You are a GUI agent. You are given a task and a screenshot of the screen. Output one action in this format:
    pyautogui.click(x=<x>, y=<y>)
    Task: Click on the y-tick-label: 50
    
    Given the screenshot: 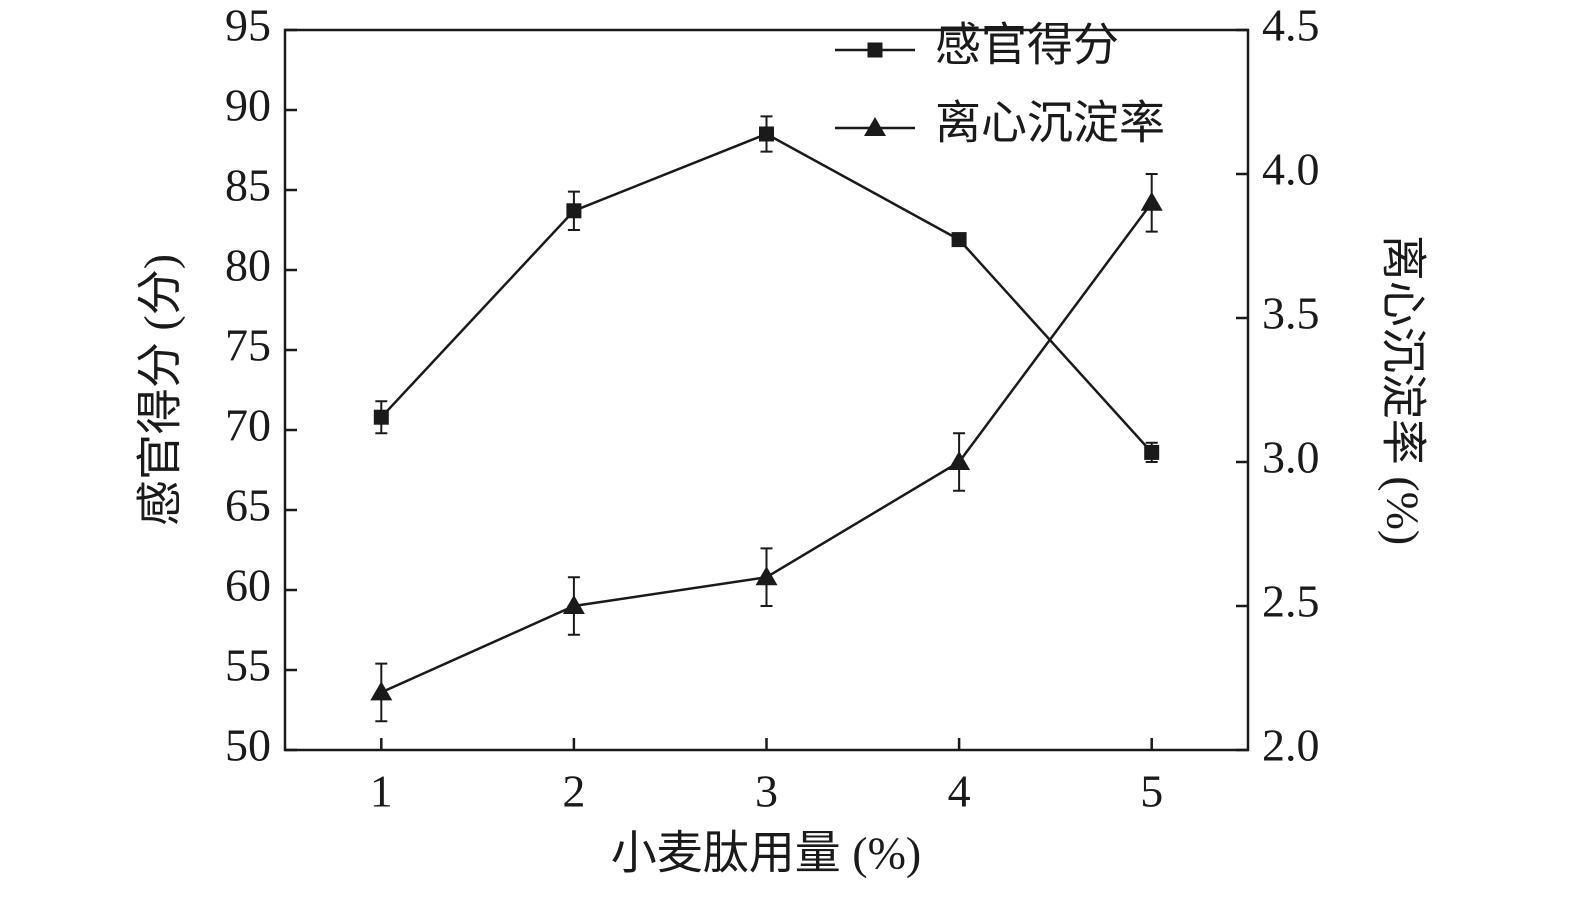 What is the action you would take?
    pyautogui.click(x=248, y=745)
    